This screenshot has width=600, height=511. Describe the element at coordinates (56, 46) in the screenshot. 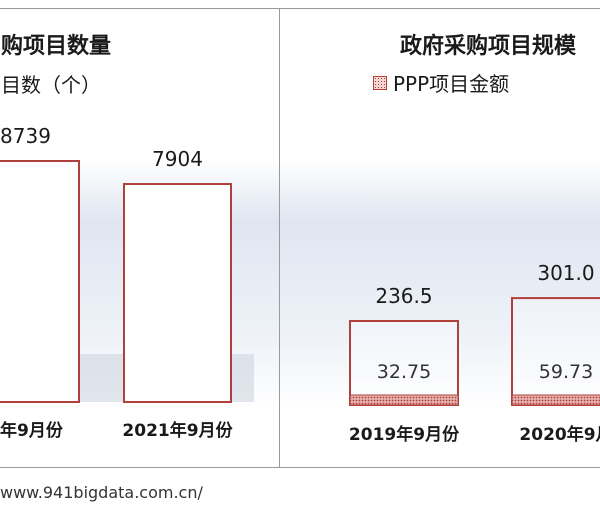

I see `left-chart-title: 购项目数量` at that location.